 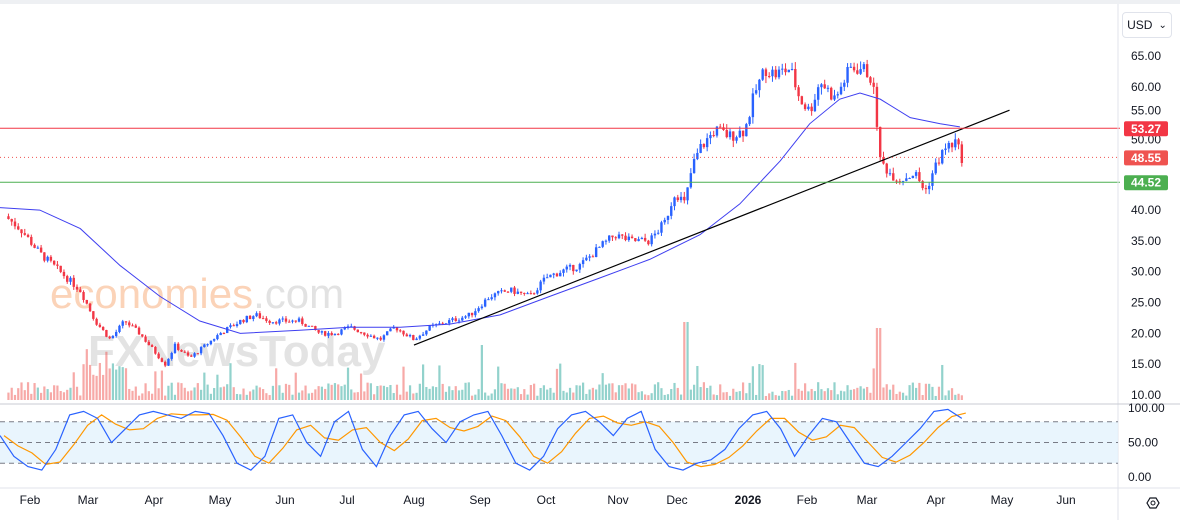 What do you see at coordinates (151, 293) in the screenshot?
I see `watermark-economies: economies` at bounding box center [151, 293].